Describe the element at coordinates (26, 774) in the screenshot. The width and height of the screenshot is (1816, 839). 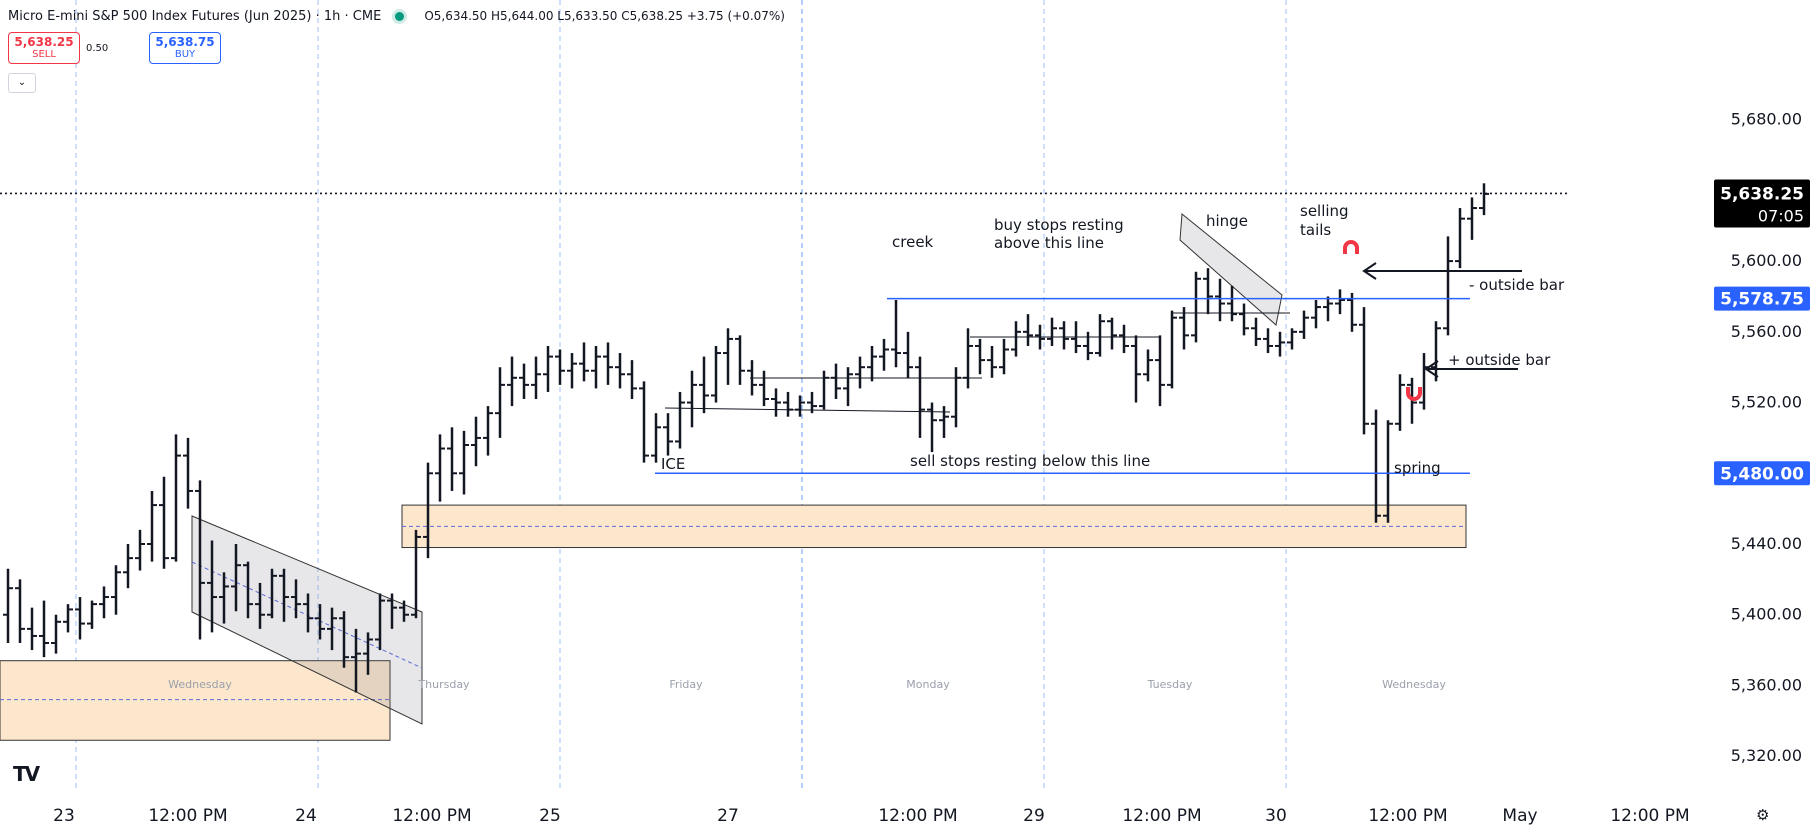
I see `tradingview-logo-icon: TV` at that location.